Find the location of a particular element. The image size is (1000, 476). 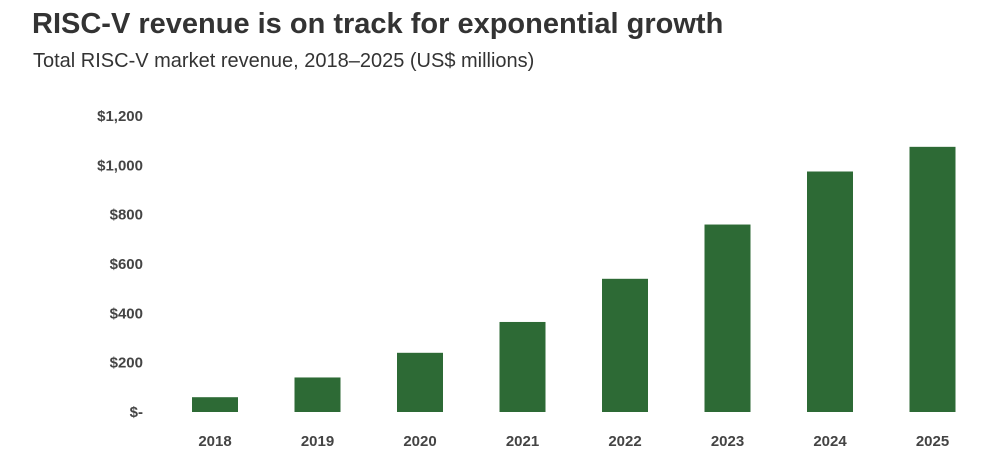

y-tick-label: $- is located at coordinates (136, 412).